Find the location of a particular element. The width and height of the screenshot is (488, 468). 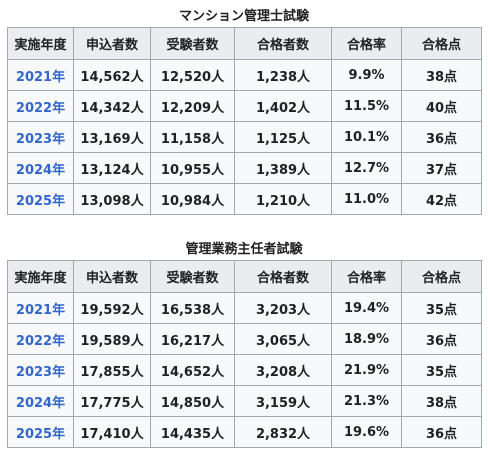

cell-passers: 2,832人 is located at coordinates (283, 432).